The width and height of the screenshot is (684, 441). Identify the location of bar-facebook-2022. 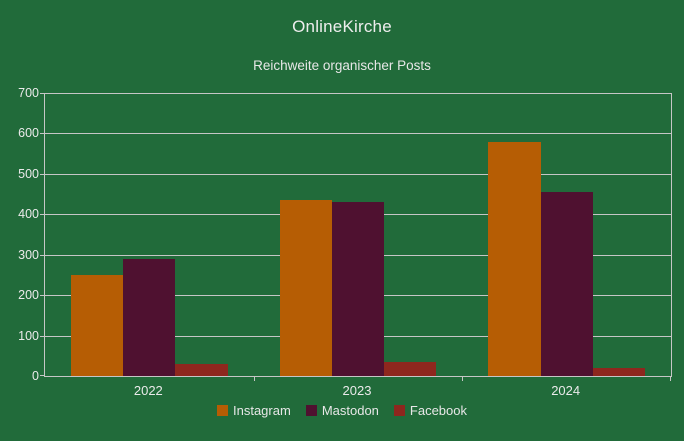
(201, 369).